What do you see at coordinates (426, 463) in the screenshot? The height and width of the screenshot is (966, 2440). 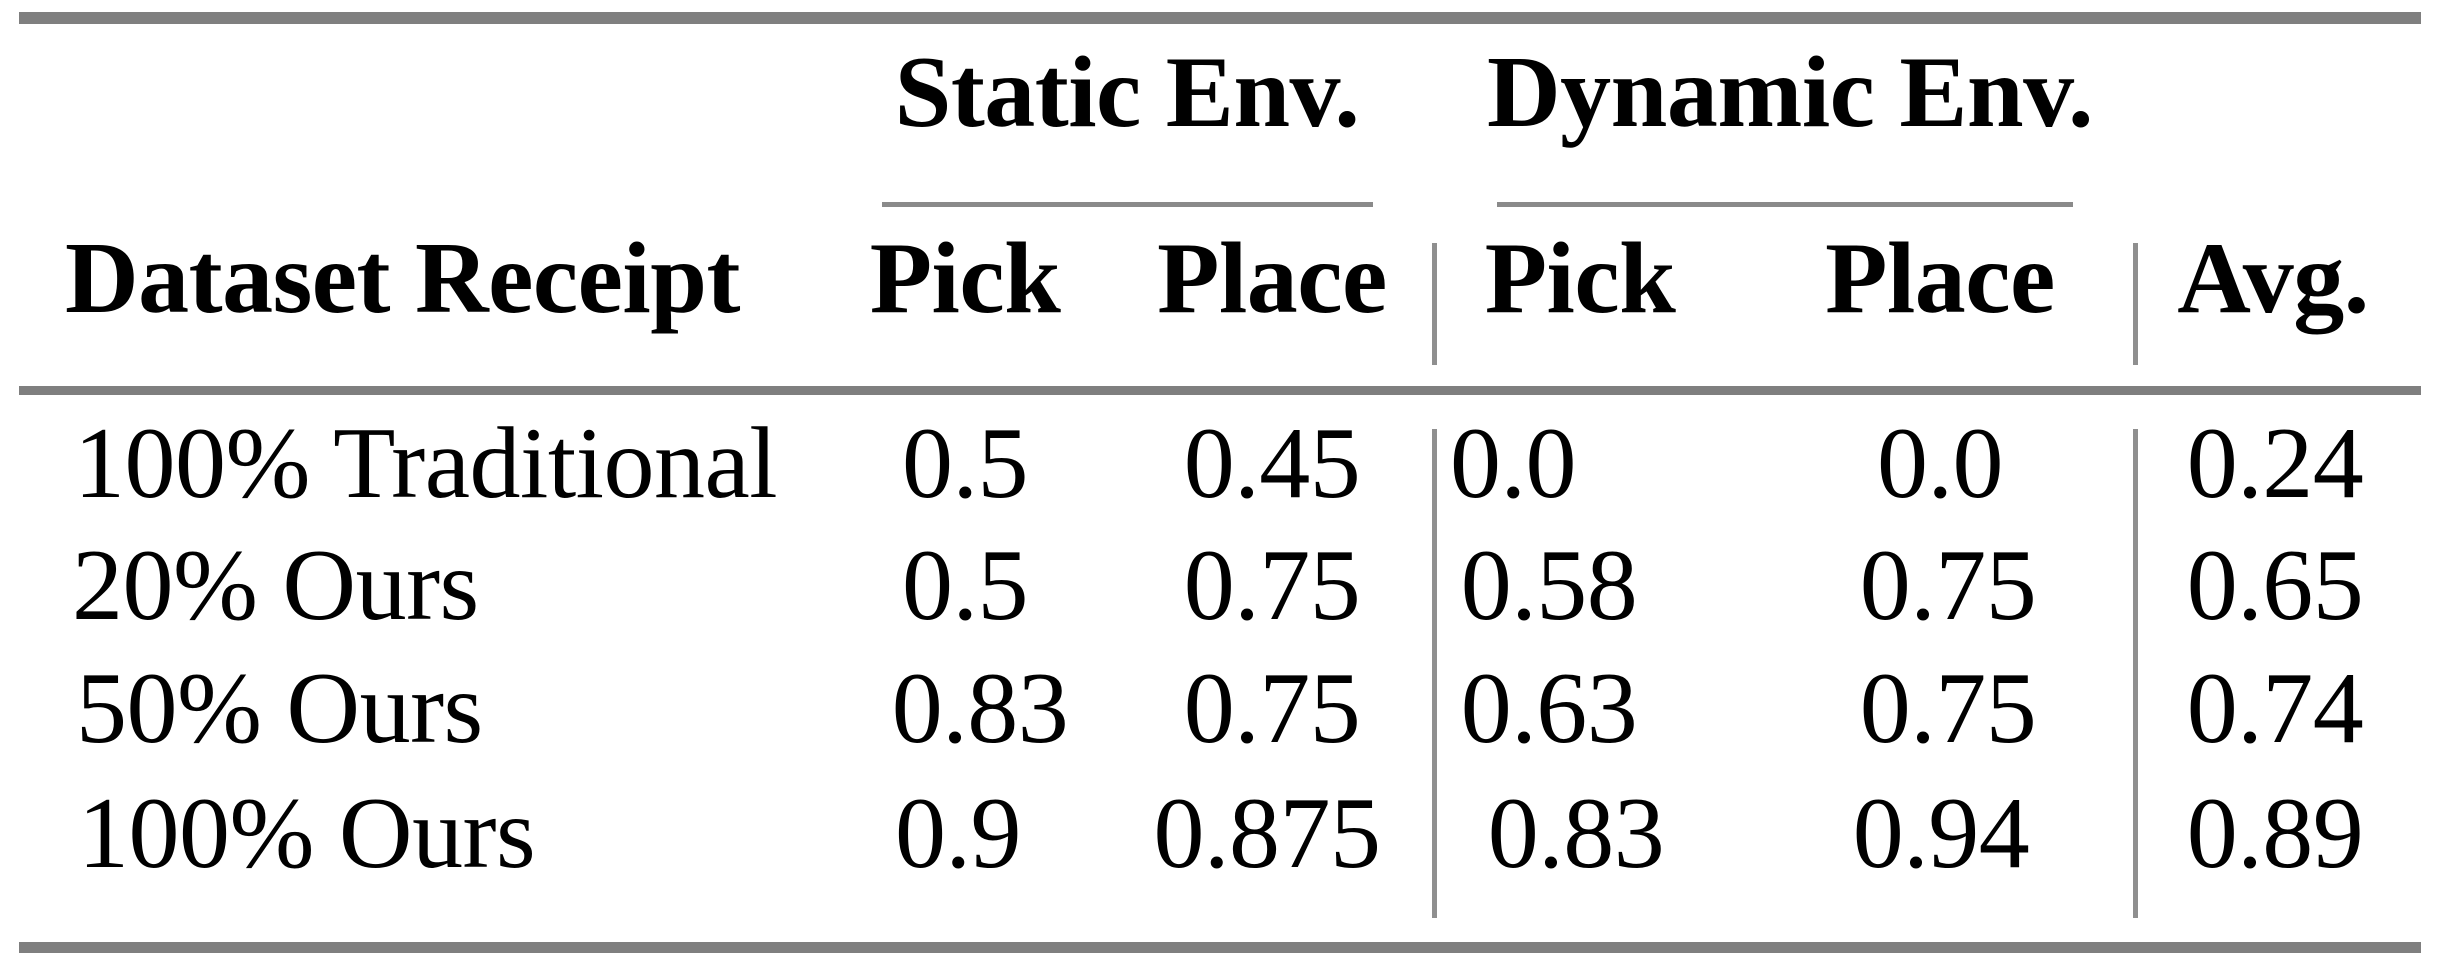 I see `row-label: 100% Traditional` at bounding box center [426, 463].